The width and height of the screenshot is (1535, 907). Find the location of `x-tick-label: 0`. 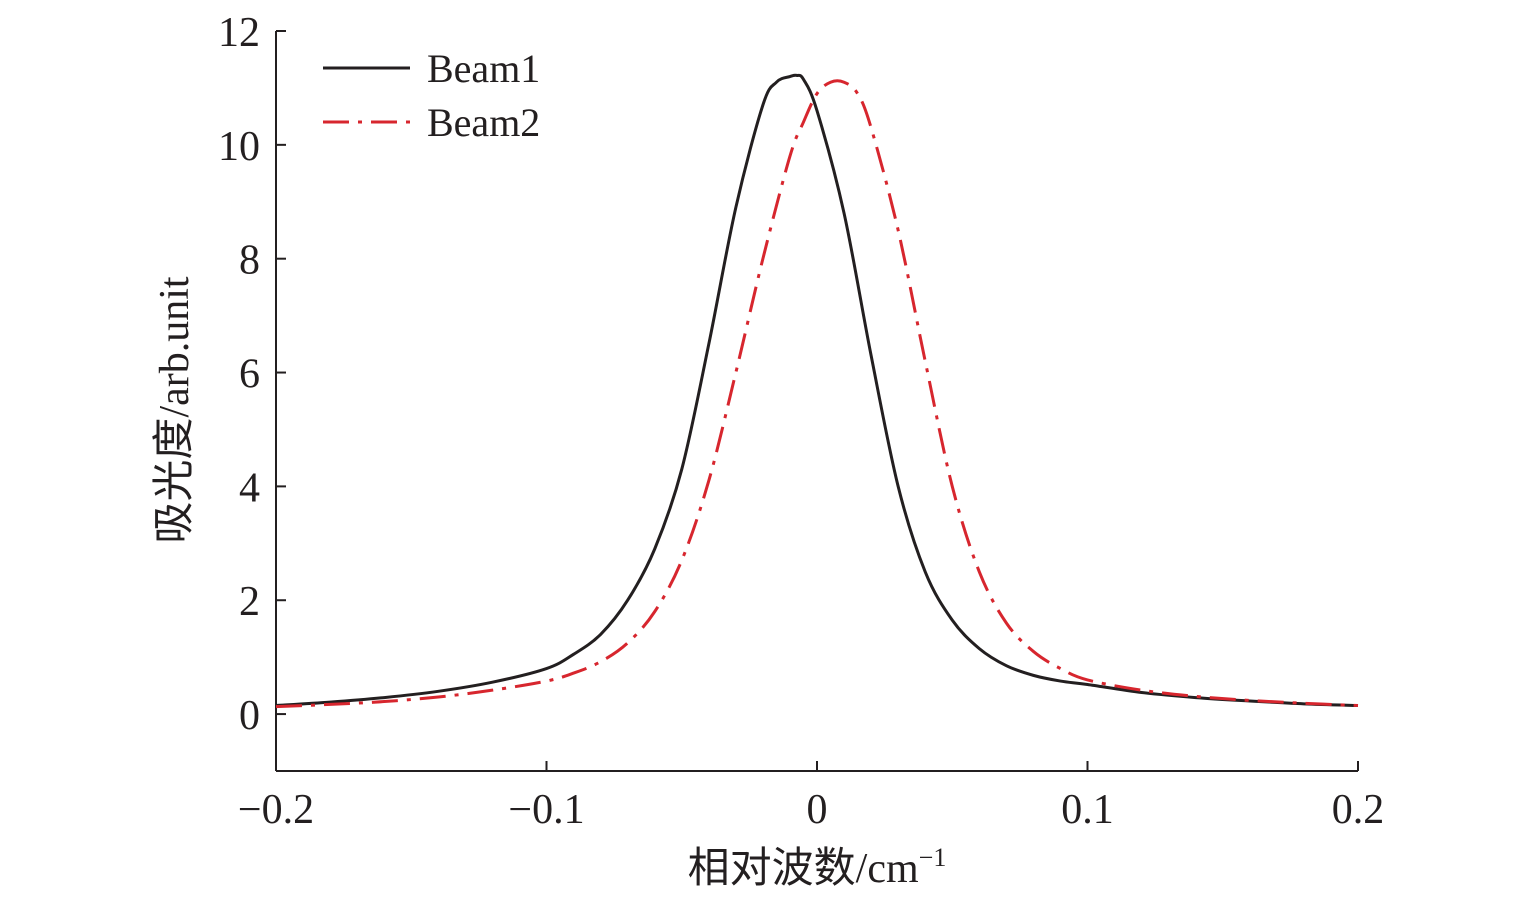

x-tick-label: 0 is located at coordinates (817, 810).